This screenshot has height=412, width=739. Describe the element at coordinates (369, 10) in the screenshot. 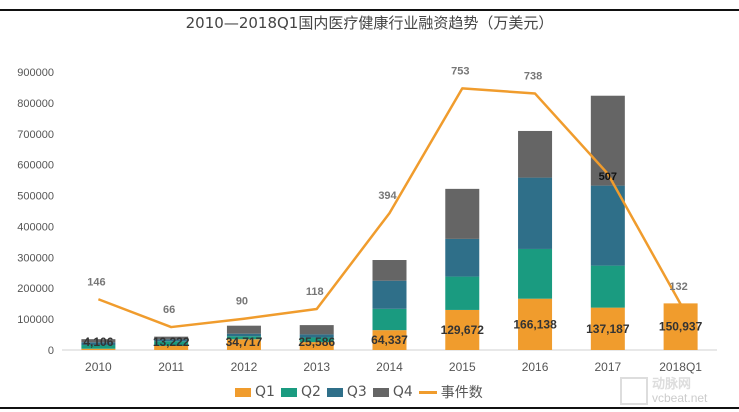

I see `top-rule` at that location.